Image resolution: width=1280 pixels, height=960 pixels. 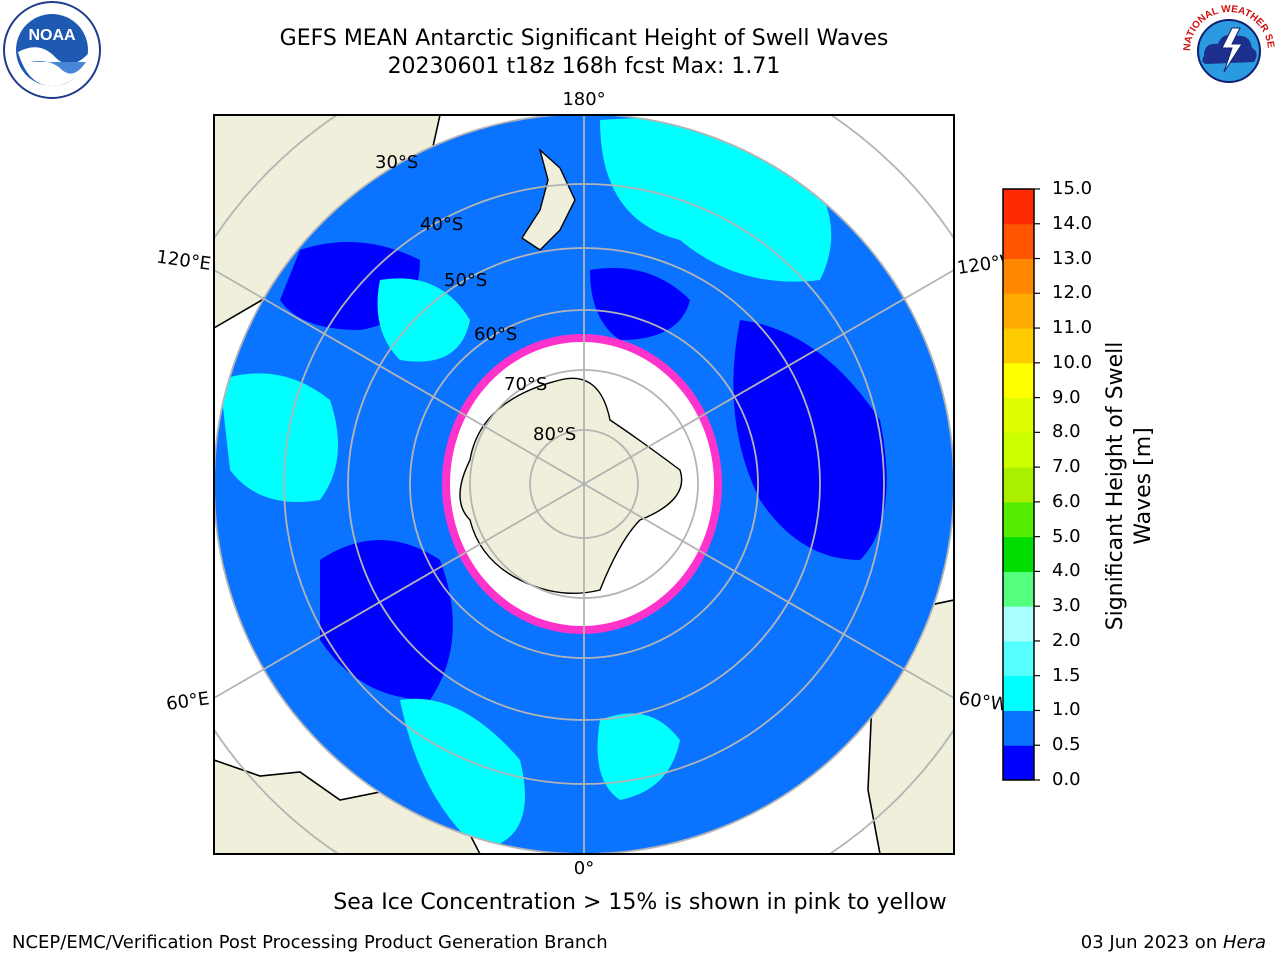 I want to click on lat-label: 70°S, so click(x=525, y=384).